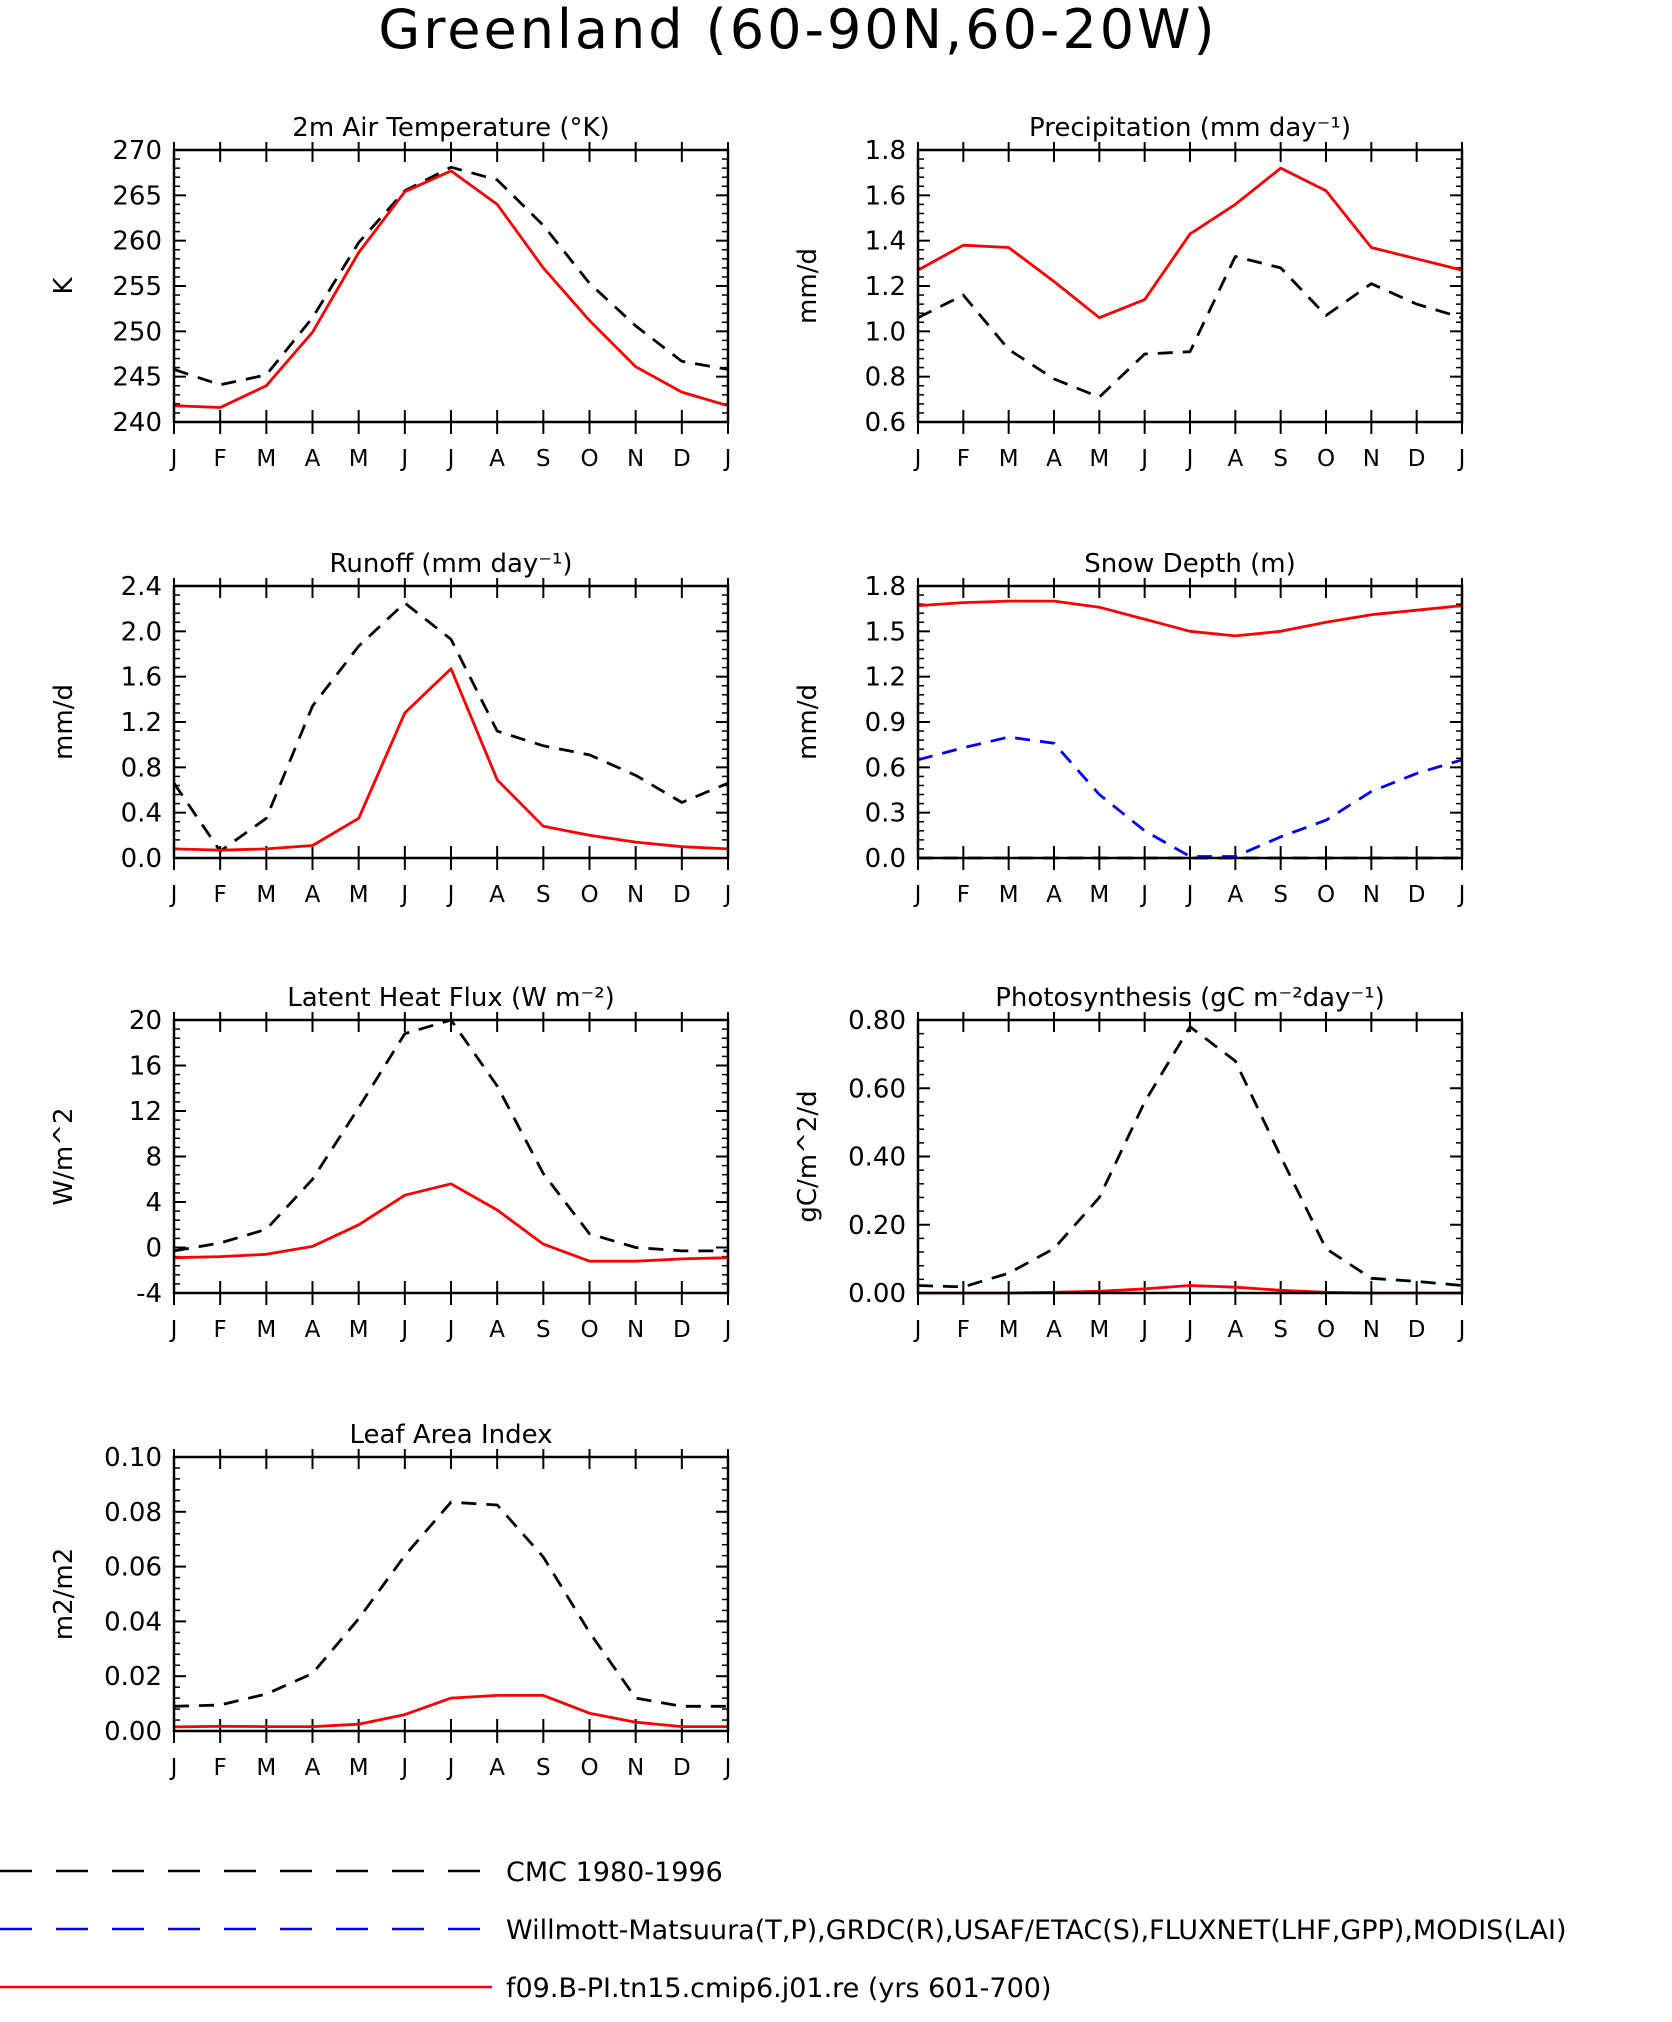 This screenshot has height=2022, width=1672. What do you see at coordinates (145, 1021) in the screenshot?
I see `y-tick-label: 20` at bounding box center [145, 1021].